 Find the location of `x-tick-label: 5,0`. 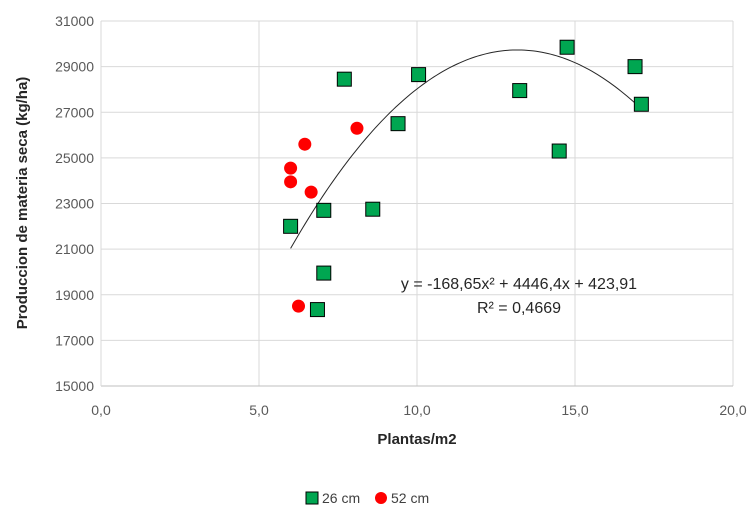

x-tick-label: 5,0 is located at coordinates (259, 410).